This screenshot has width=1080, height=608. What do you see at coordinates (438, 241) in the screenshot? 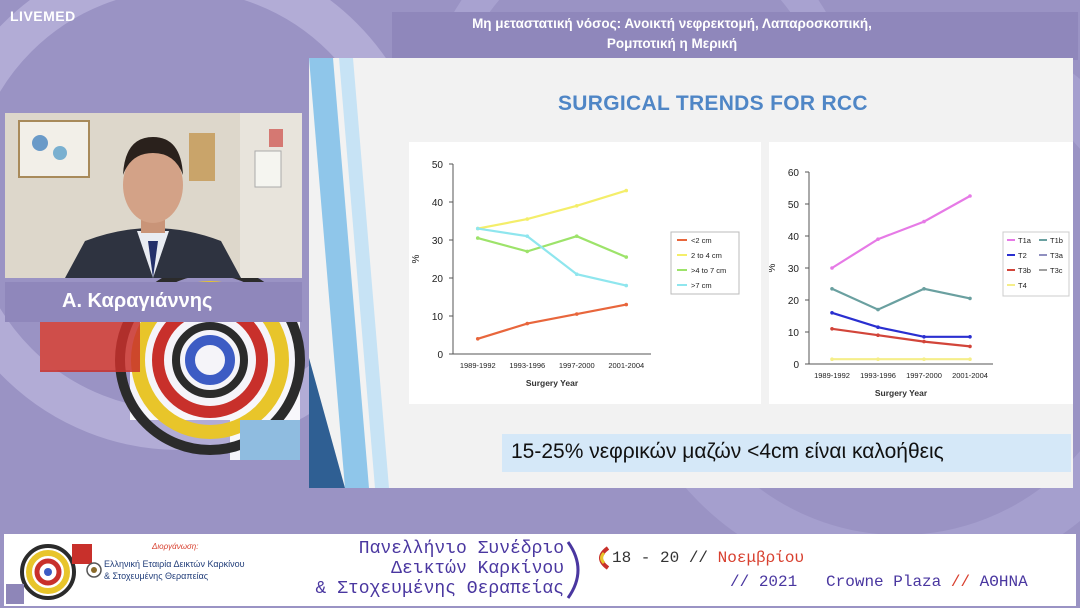
I see `y-tick-label: 30` at bounding box center [438, 241].